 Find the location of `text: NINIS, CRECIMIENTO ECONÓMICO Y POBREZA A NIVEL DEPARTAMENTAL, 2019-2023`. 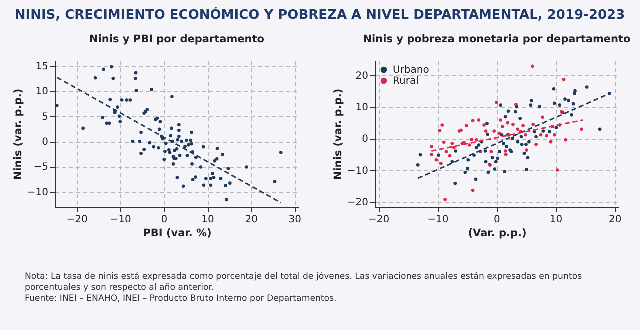

text: NINIS, CRECIMIENTO ECONÓMICO Y POBREZA A NIVEL DEPARTAMENTAL, 2019-2023 is located at coordinates (320, 15).